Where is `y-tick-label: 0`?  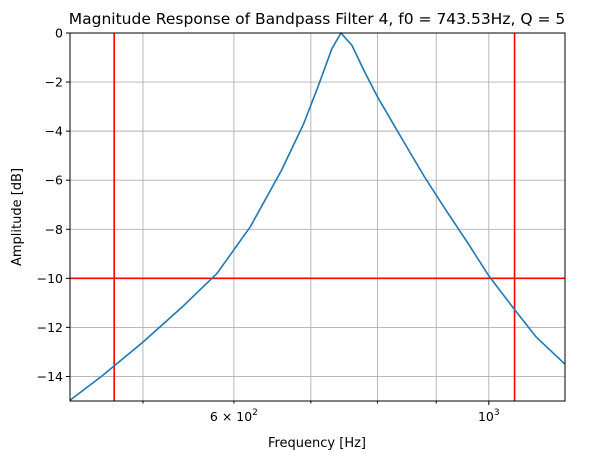
y-tick-label: 0 is located at coordinates (59, 33).